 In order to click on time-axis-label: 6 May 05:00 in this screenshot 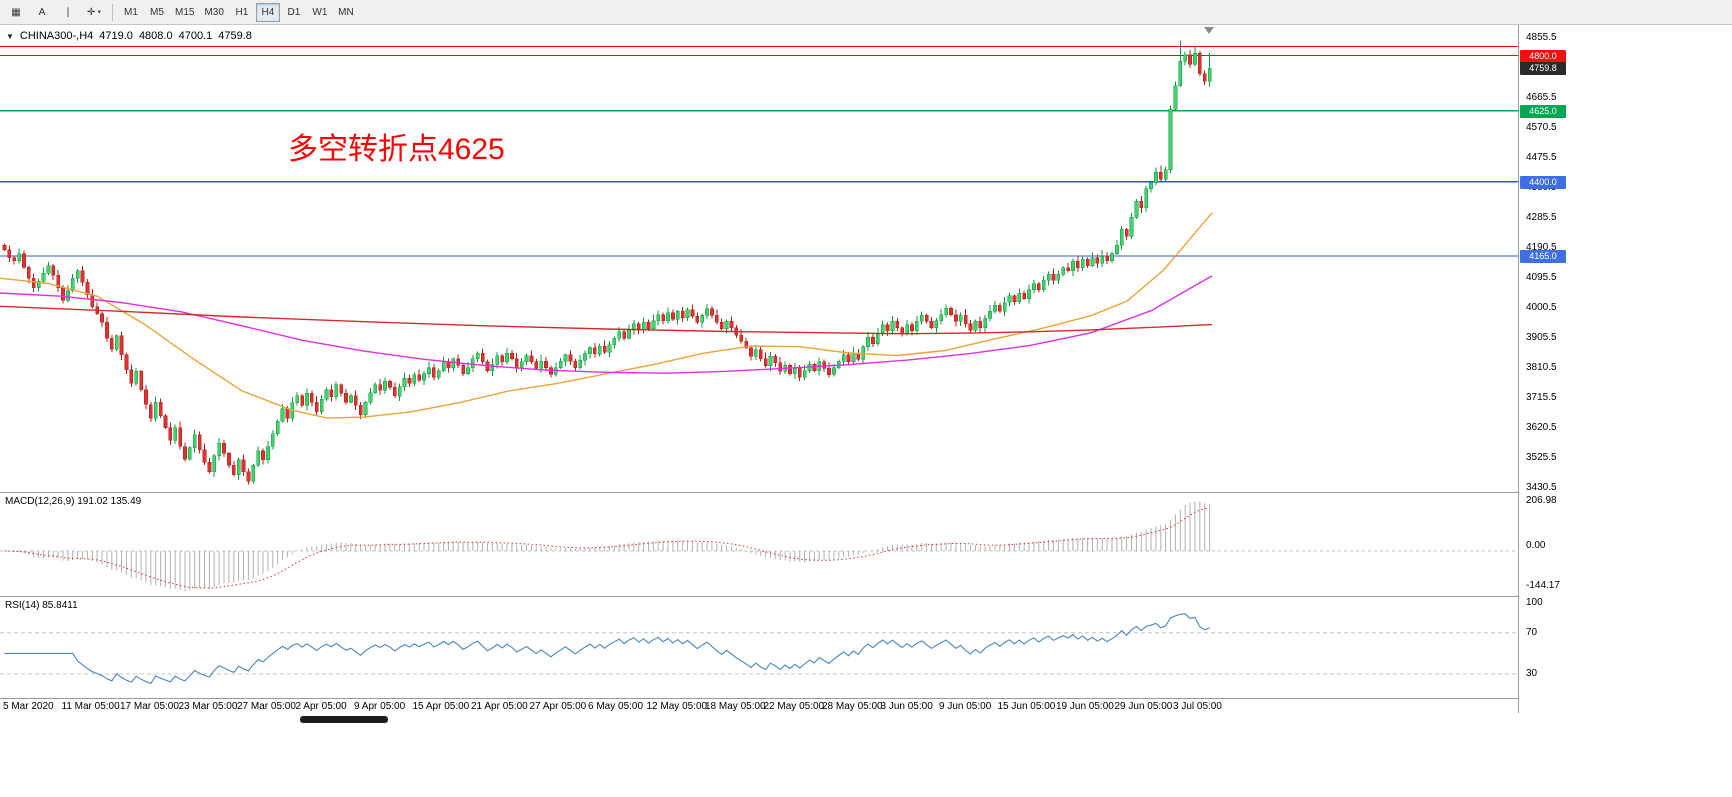, I will do `click(616, 706)`.